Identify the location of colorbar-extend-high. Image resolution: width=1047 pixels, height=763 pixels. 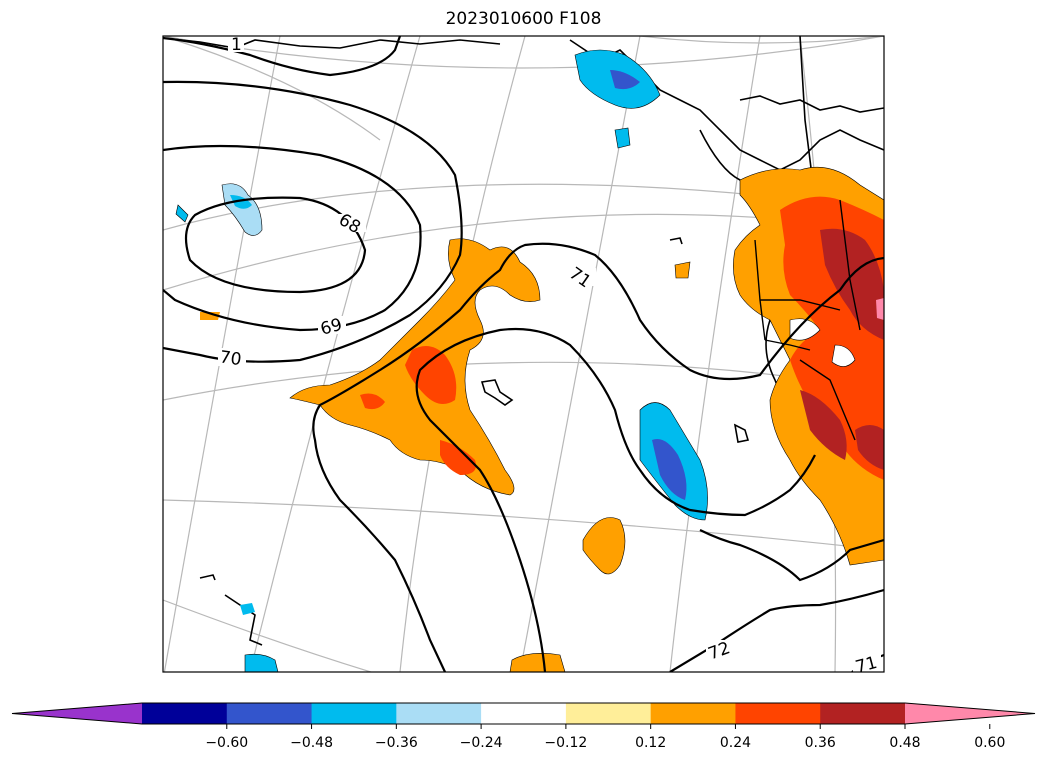
(970, 713).